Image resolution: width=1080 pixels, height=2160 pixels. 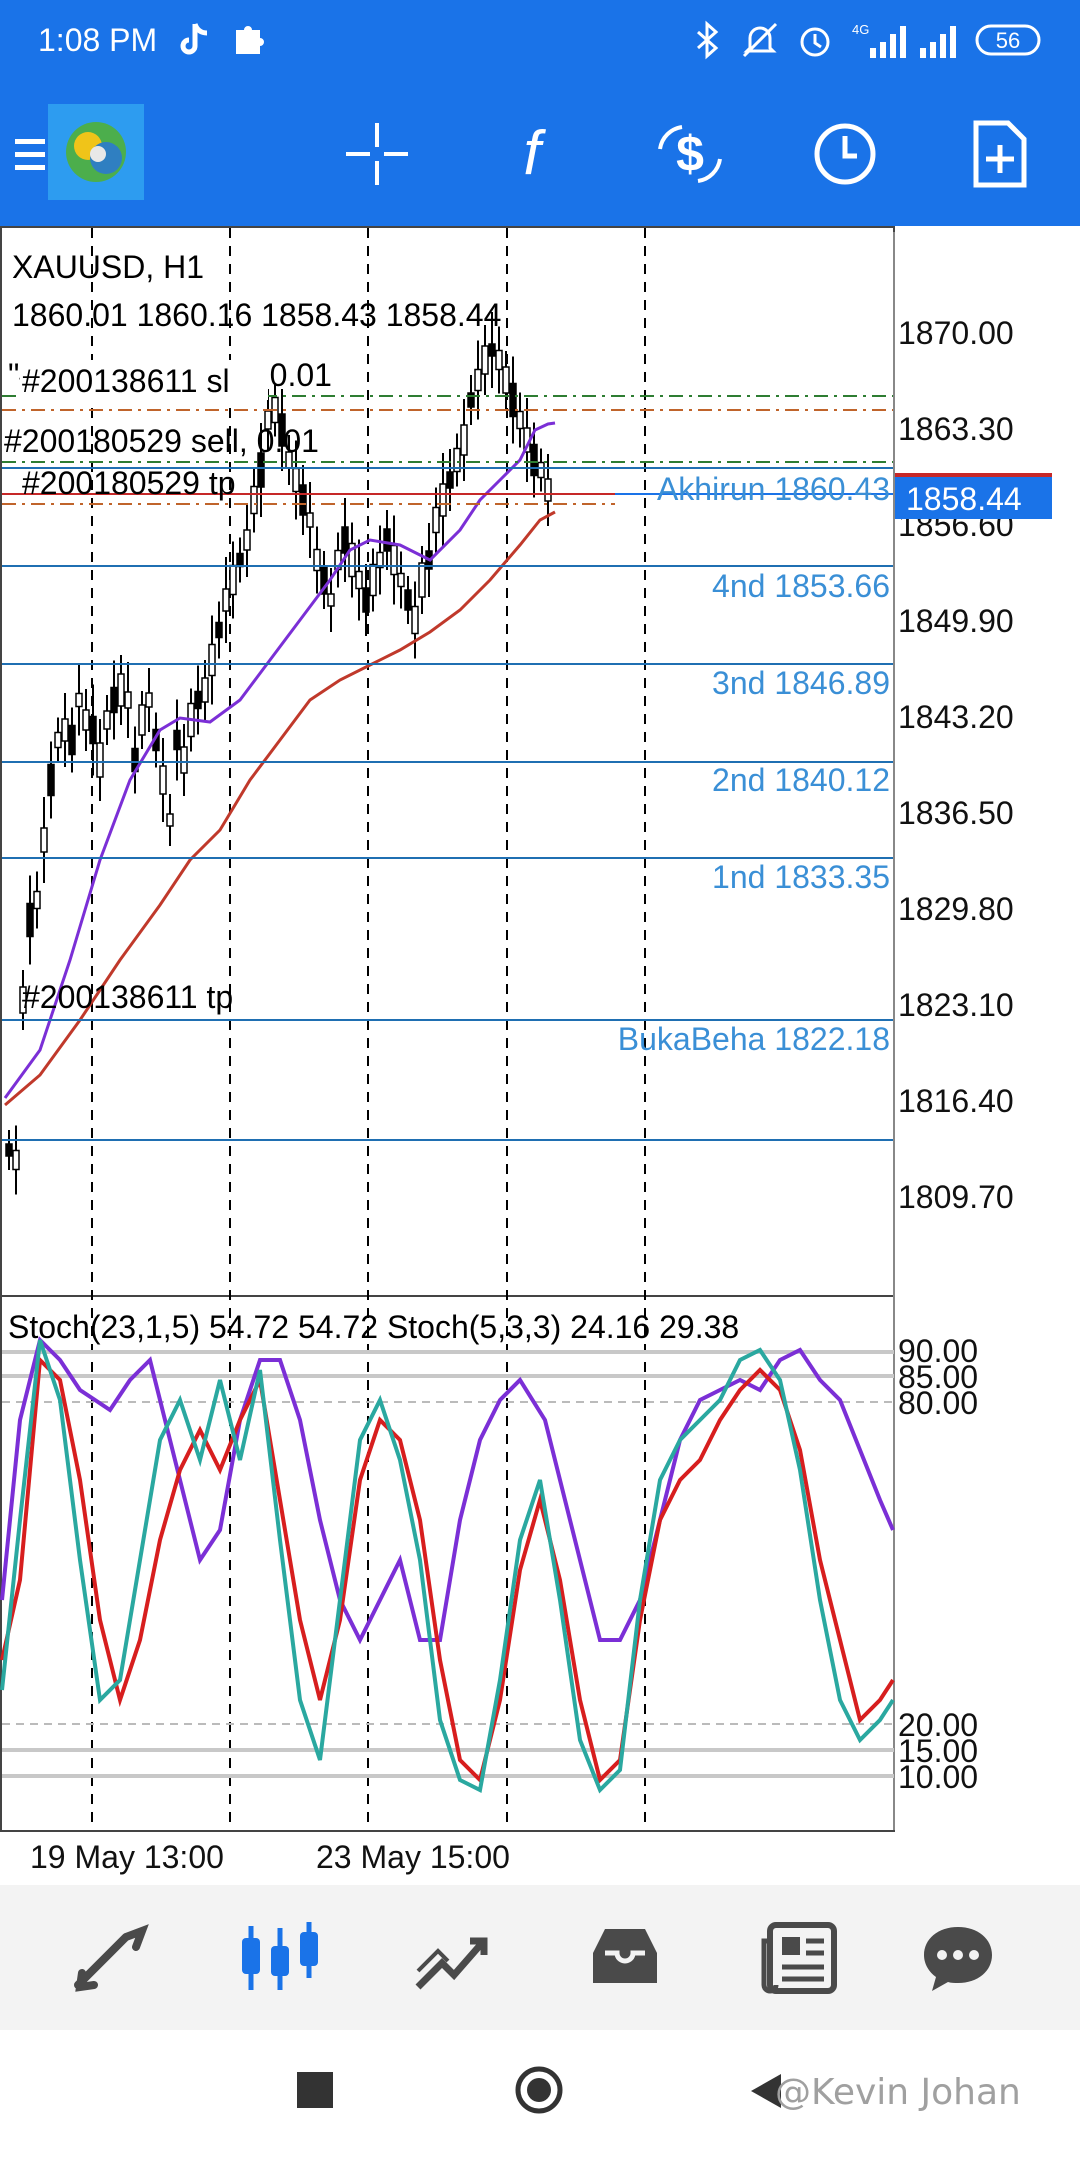 What do you see at coordinates (708, 42) in the screenshot?
I see `bluetooth-icon` at bounding box center [708, 42].